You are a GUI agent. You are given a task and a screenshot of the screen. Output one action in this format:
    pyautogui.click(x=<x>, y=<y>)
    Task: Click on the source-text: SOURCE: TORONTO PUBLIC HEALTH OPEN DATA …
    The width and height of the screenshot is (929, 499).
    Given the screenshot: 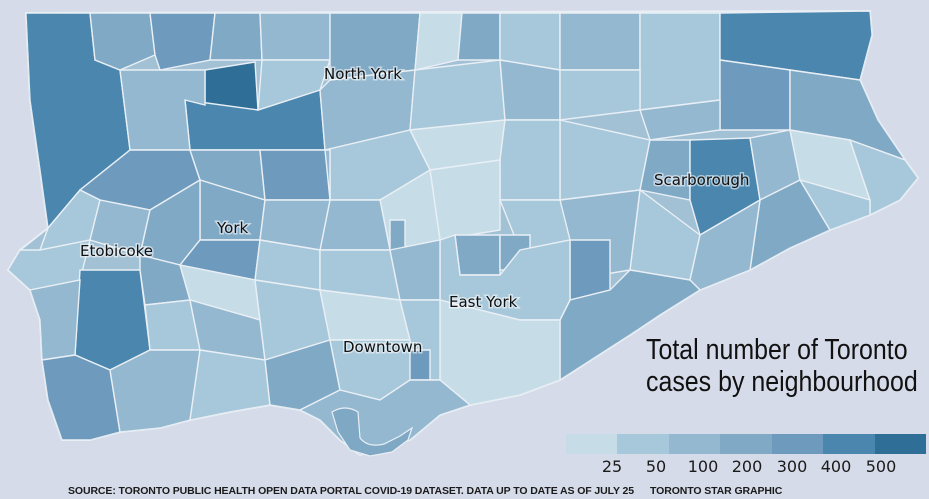 What is the action you would take?
    pyautogui.click(x=351, y=491)
    